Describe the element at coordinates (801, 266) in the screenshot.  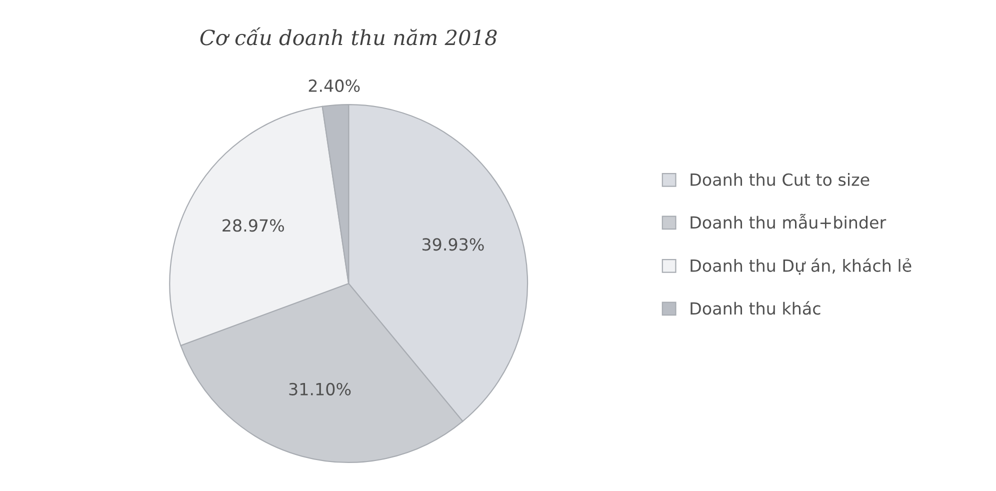
I see `legend-label: Doanh thu Dự án, khách lẻ` at that location.